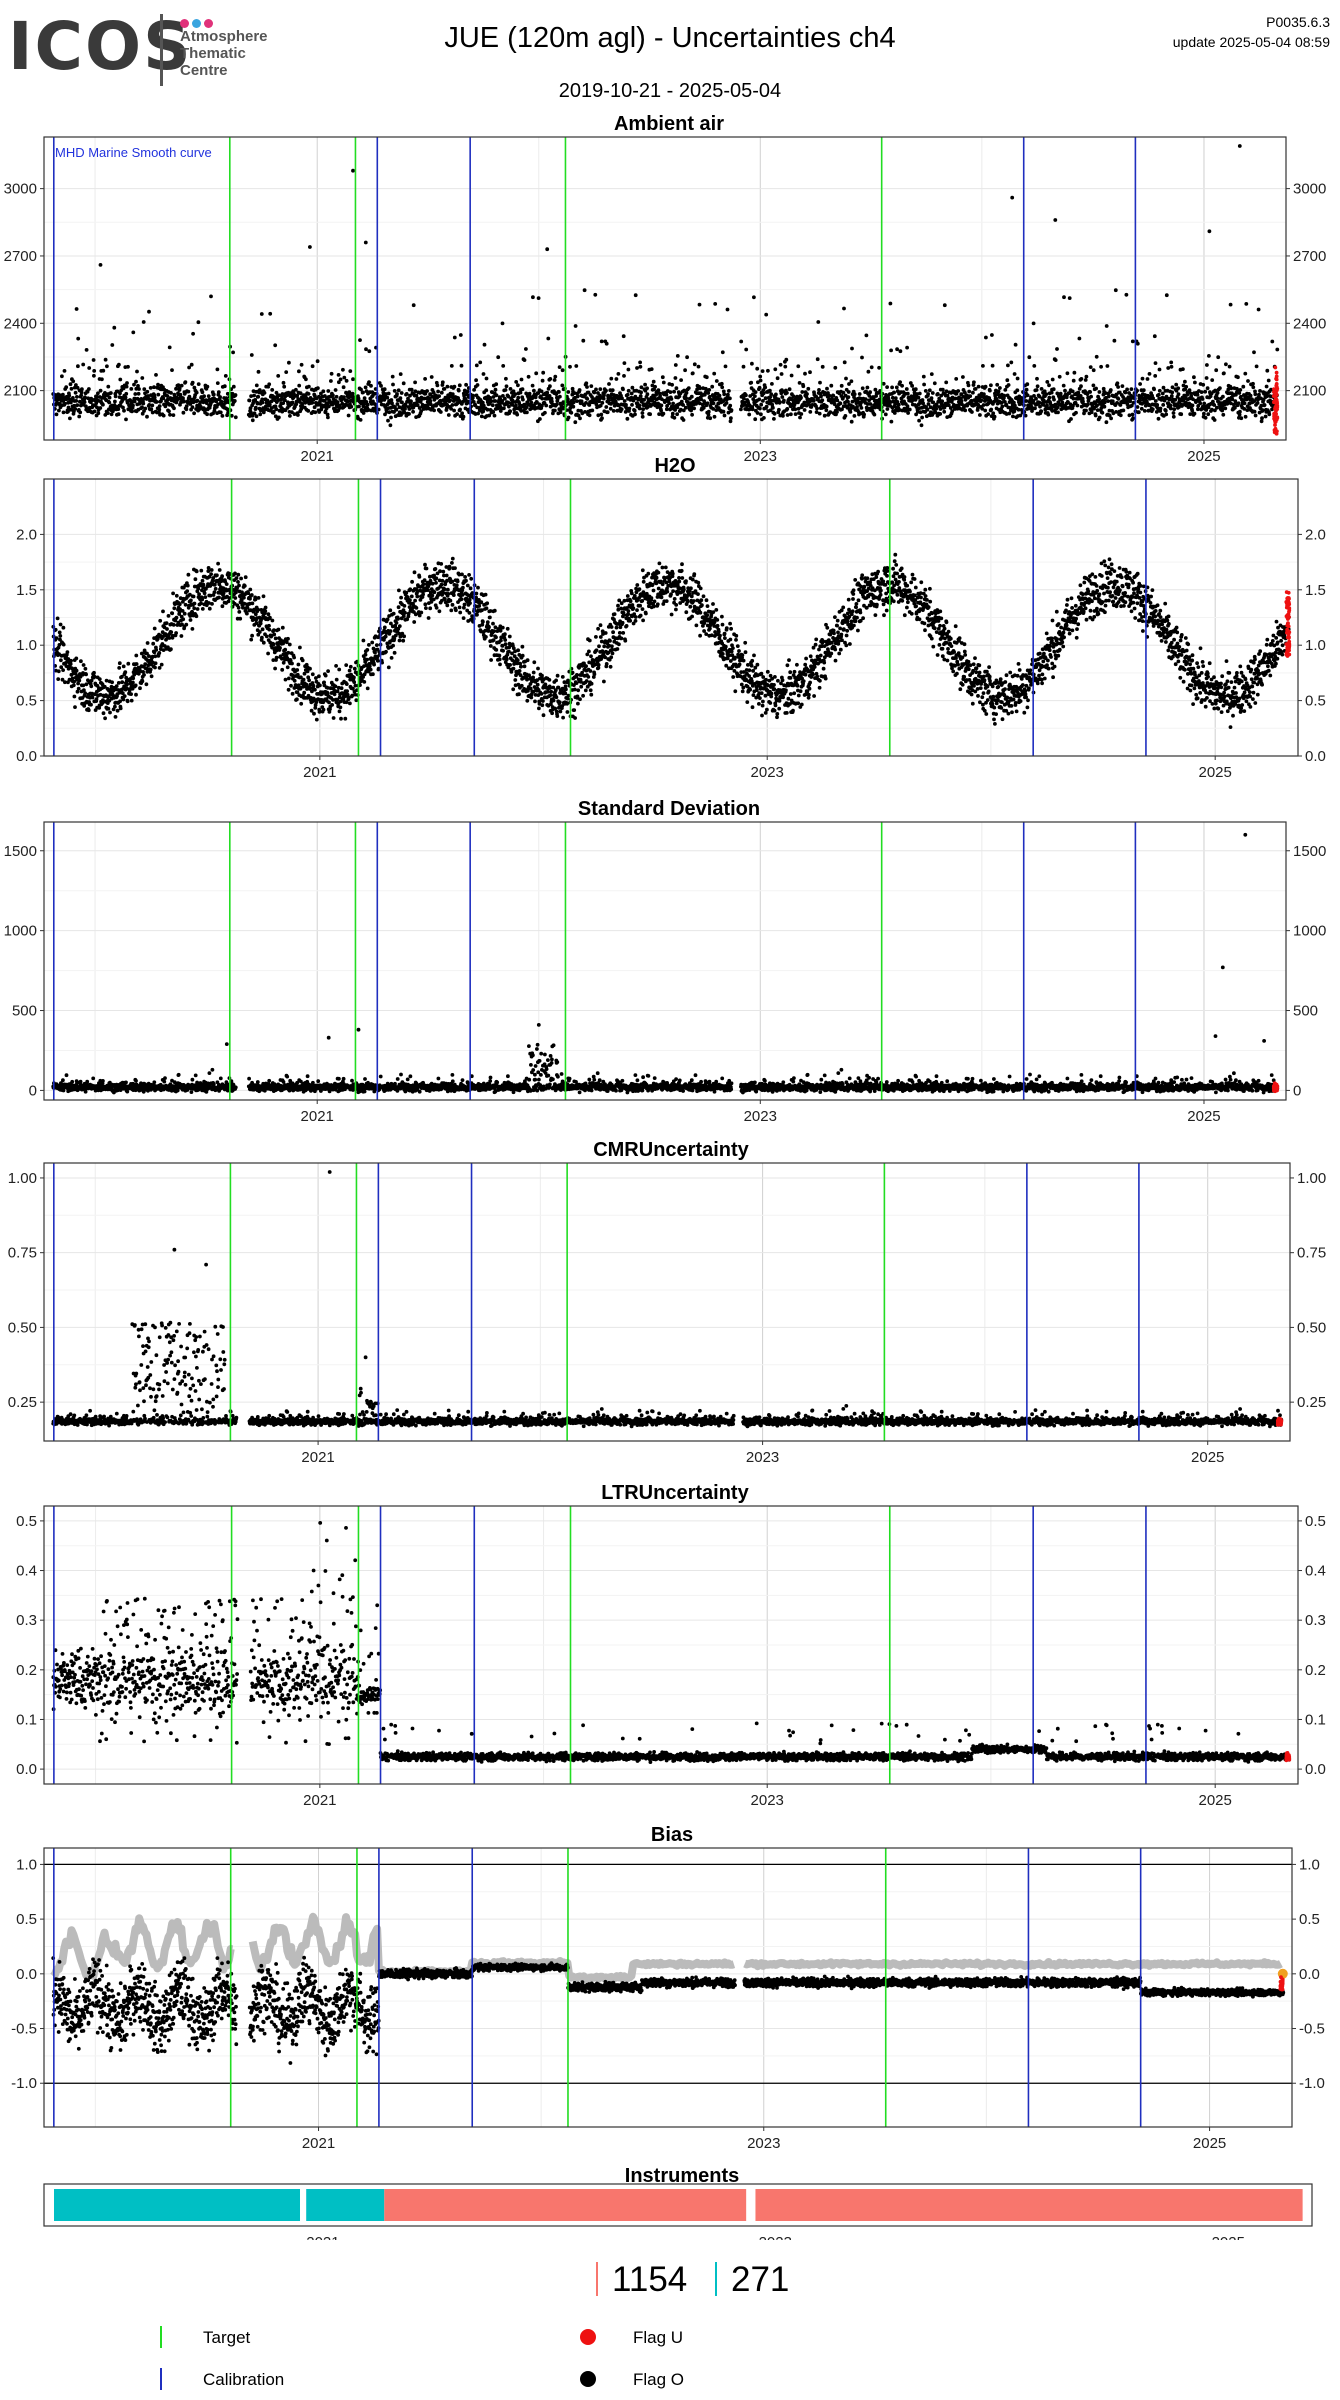  Describe the element at coordinates (669, 124) in the screenshot. I see `chart-title: Ambient air` at that location.